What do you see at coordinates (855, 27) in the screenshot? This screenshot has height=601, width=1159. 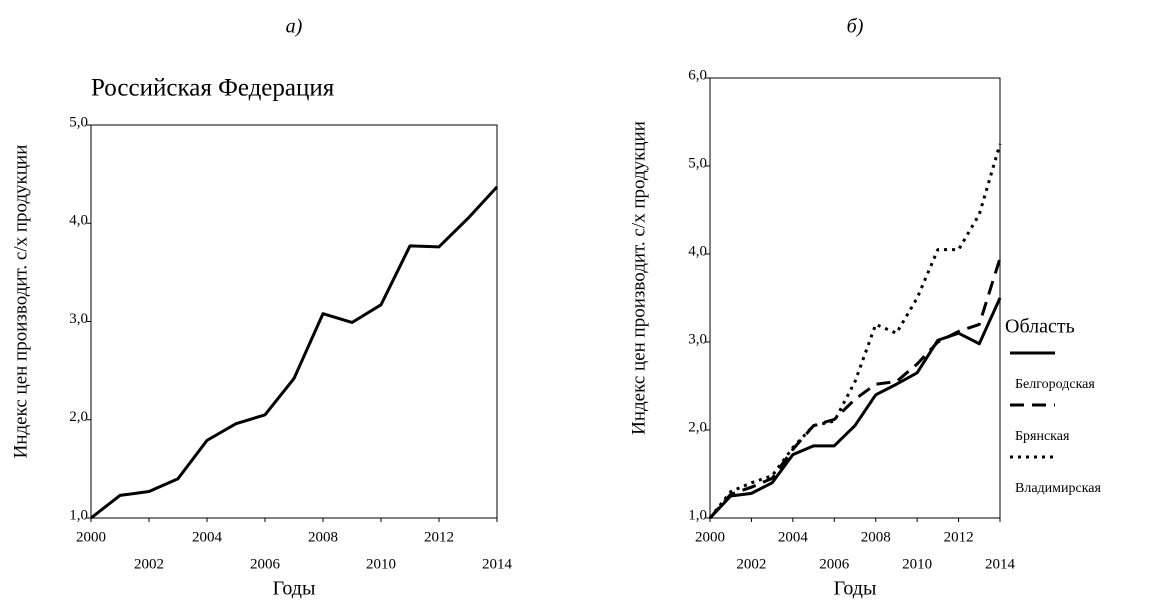 I see `panel-label: б)` at bounding box center [855, 27].